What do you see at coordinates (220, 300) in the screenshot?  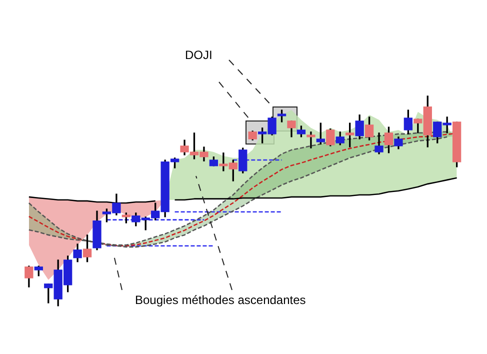 I see `annotation: Bougies méthodes ascendantes` at bounding box center [220, 300].